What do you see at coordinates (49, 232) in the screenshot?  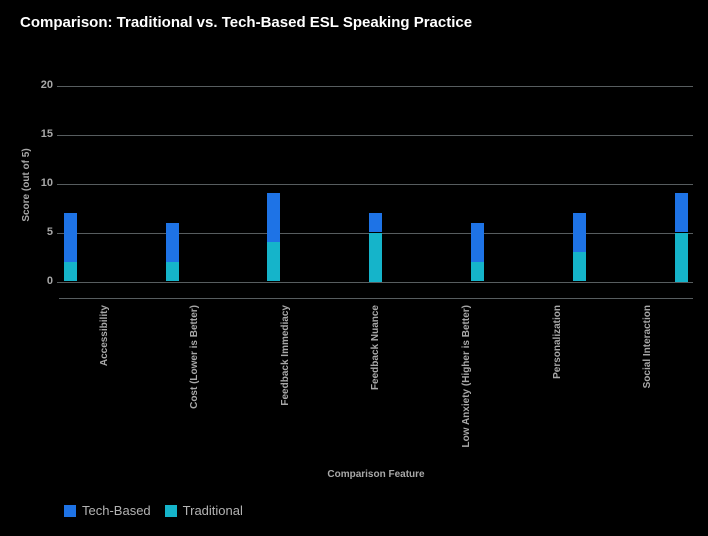 I see `y-tick-label: 5` at bounding box center [49, 232].